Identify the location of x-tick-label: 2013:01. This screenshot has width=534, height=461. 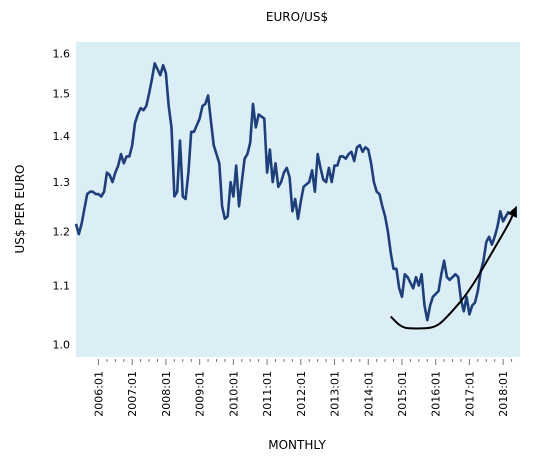
(335, 394).